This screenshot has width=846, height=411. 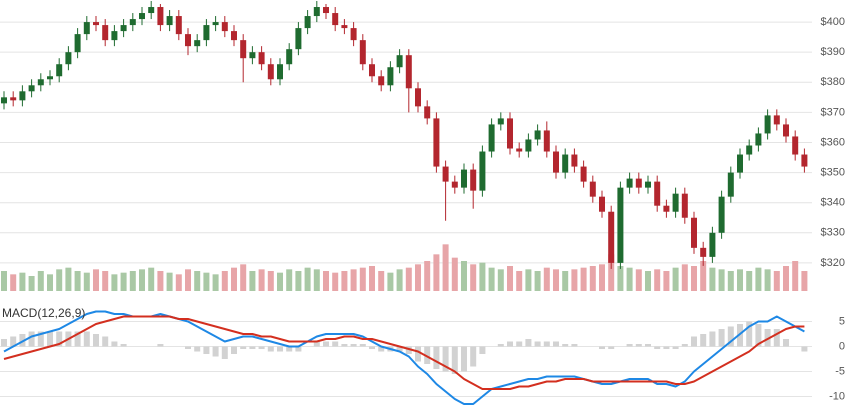 What do you see at coordinates (833, 112) in the screenshot?
I see `y-tick-label: $370` at bounding box center [833, 112].